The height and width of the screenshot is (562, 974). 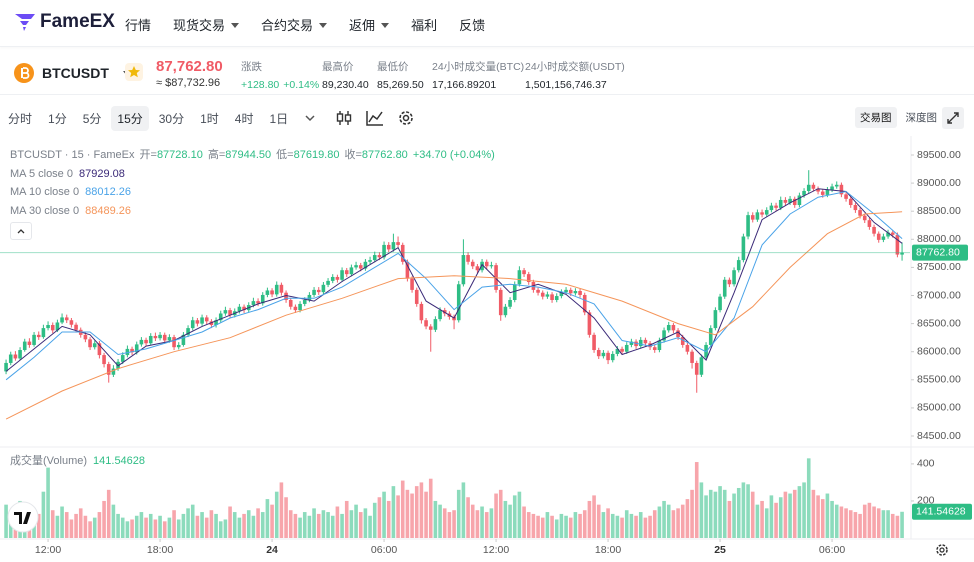 What do you see at coordinates (252, 192) in the screenshot?
I see `ma-legend: MA 10 close 0 88012.26` at bounding box center [252, 192].